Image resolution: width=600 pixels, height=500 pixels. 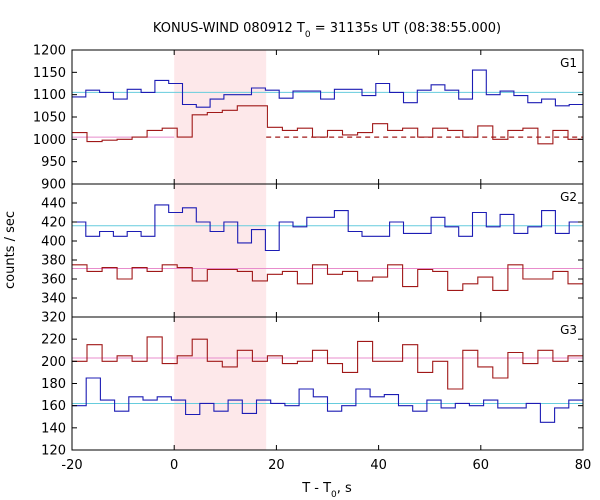 I want to click on y-tick-label: 900, so click(x=53, y=185).